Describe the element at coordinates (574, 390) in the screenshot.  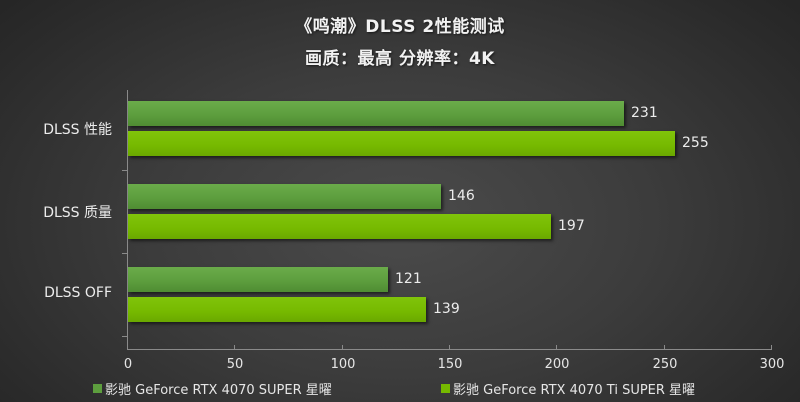
I see `legend-label: 影驰 GeForce RTX 4070 Ti SUPER 星曜` at that location.